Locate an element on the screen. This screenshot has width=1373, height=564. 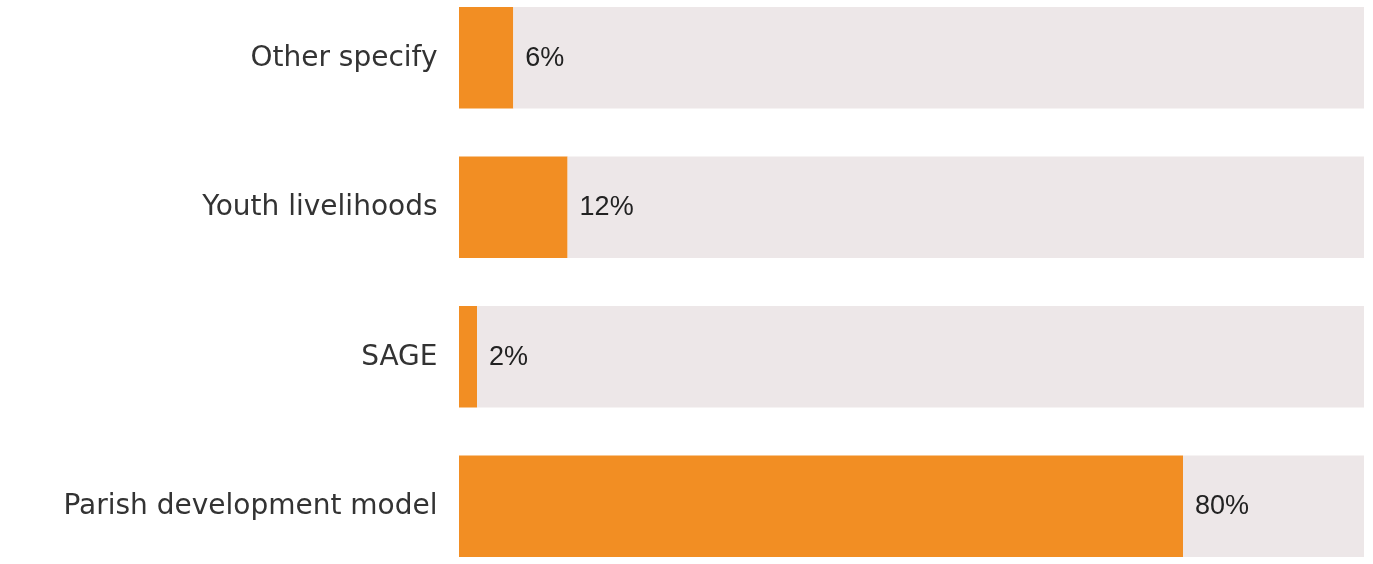
data-label: 12% is located at coordinates (606, 206).